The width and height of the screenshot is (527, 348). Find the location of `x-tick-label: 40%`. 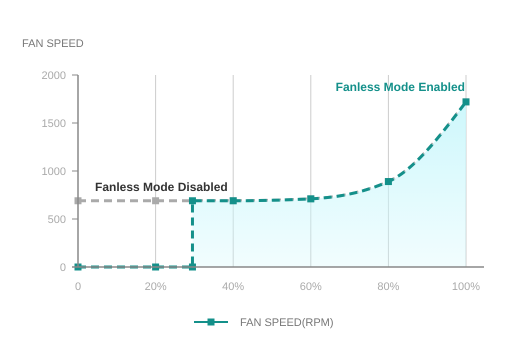

x-tick-label: 40% is located at coordinates (233, 287).